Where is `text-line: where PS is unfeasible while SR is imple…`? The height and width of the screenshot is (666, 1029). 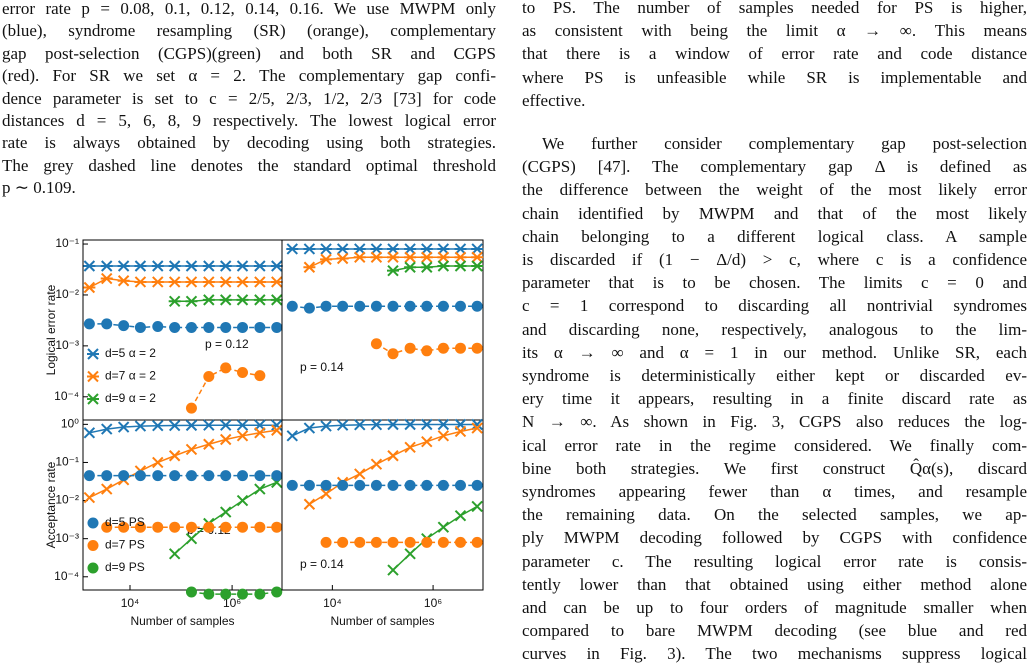 text-line: where PS is unfeasible while SR is imple… is located at coordinates (774, 77).